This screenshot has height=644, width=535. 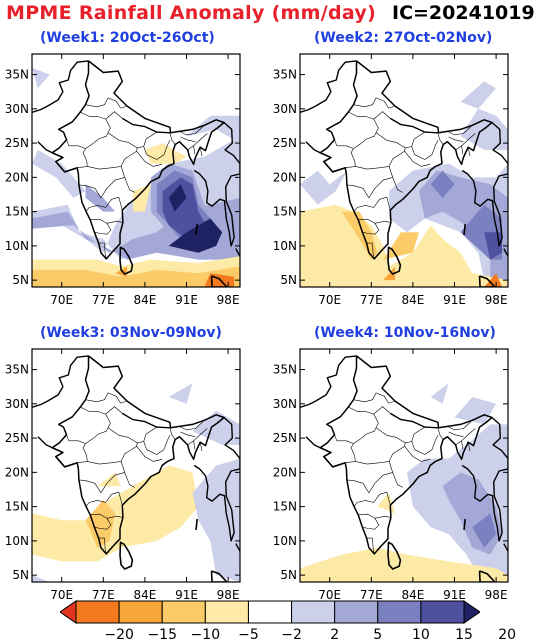 I want to click on map-outlines, so click(x=404, y=468).